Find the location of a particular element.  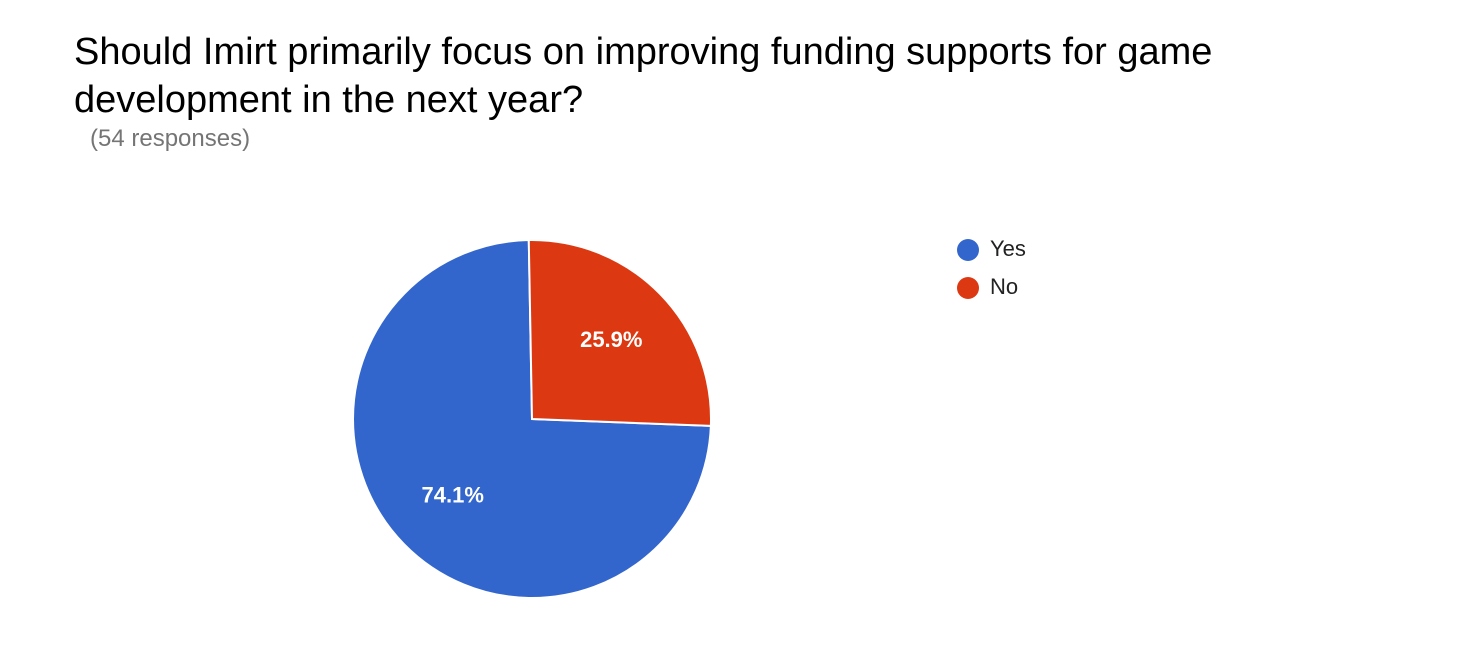

pie-labels: 74.1% 25.9% is located at coordinates (532, 417).